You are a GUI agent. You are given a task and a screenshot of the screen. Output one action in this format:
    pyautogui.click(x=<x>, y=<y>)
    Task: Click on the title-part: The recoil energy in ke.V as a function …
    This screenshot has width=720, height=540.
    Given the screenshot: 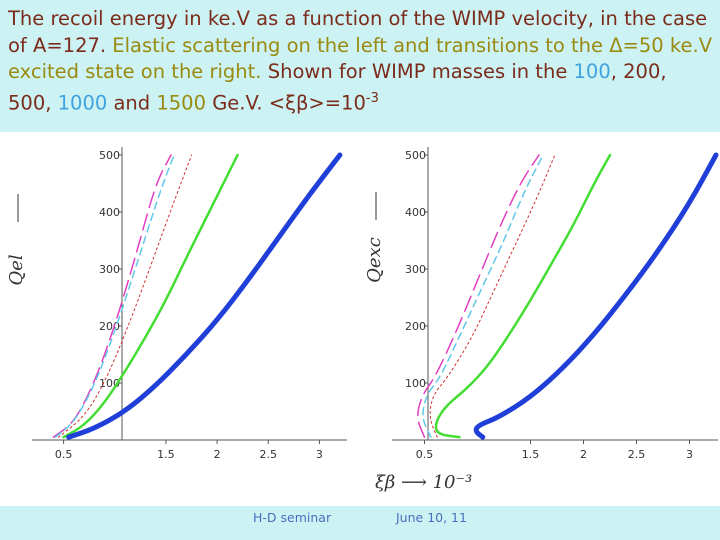 What is the action you would take?
    pyautogui.click(x=358, y=32)
    